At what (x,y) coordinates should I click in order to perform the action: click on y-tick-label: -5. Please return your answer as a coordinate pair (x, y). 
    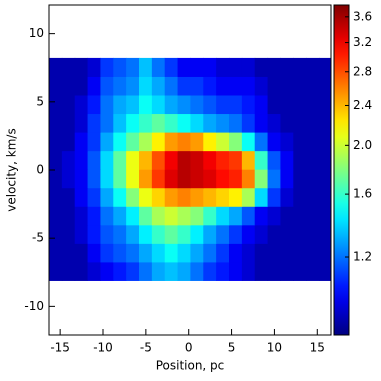
    Looking at the image, I should click on (38, 238).